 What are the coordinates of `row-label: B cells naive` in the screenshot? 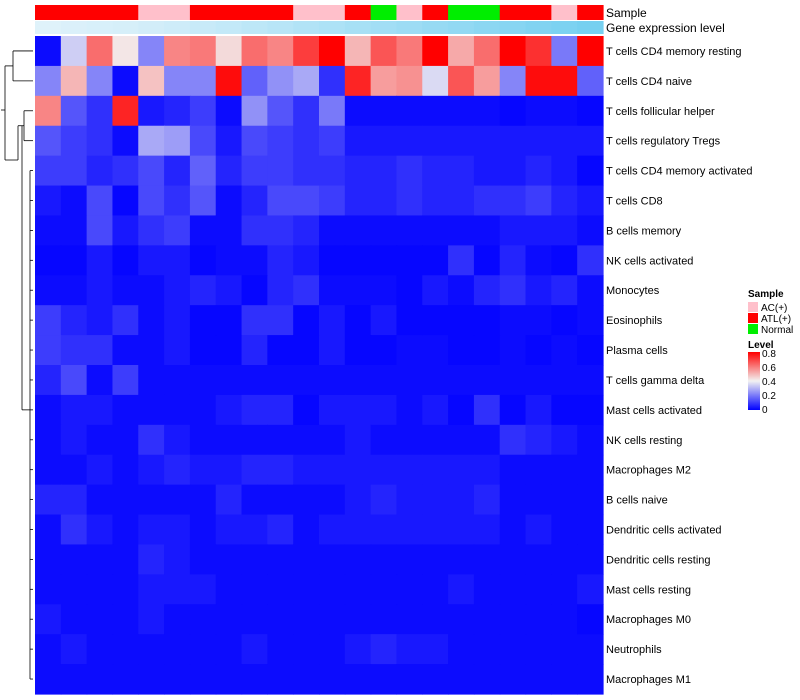 It's located at (637, 501).